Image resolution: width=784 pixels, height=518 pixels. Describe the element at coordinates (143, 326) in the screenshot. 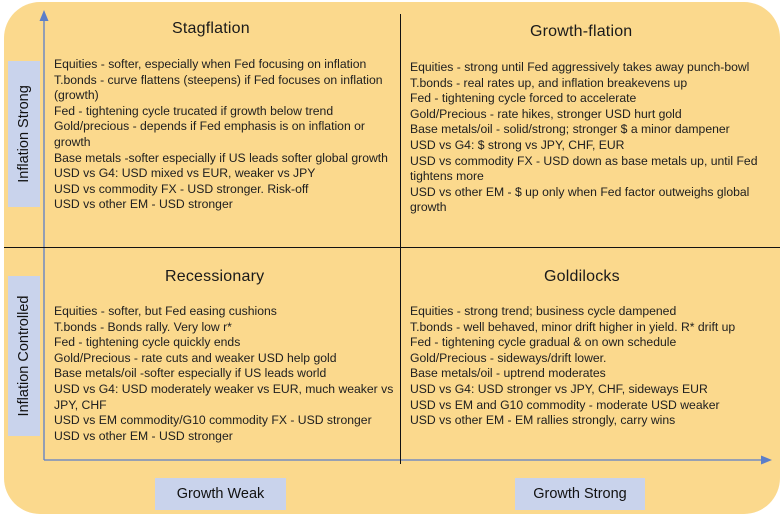

I see `list-item: T.bonds - Bonds rally. Very low r*` at that location.